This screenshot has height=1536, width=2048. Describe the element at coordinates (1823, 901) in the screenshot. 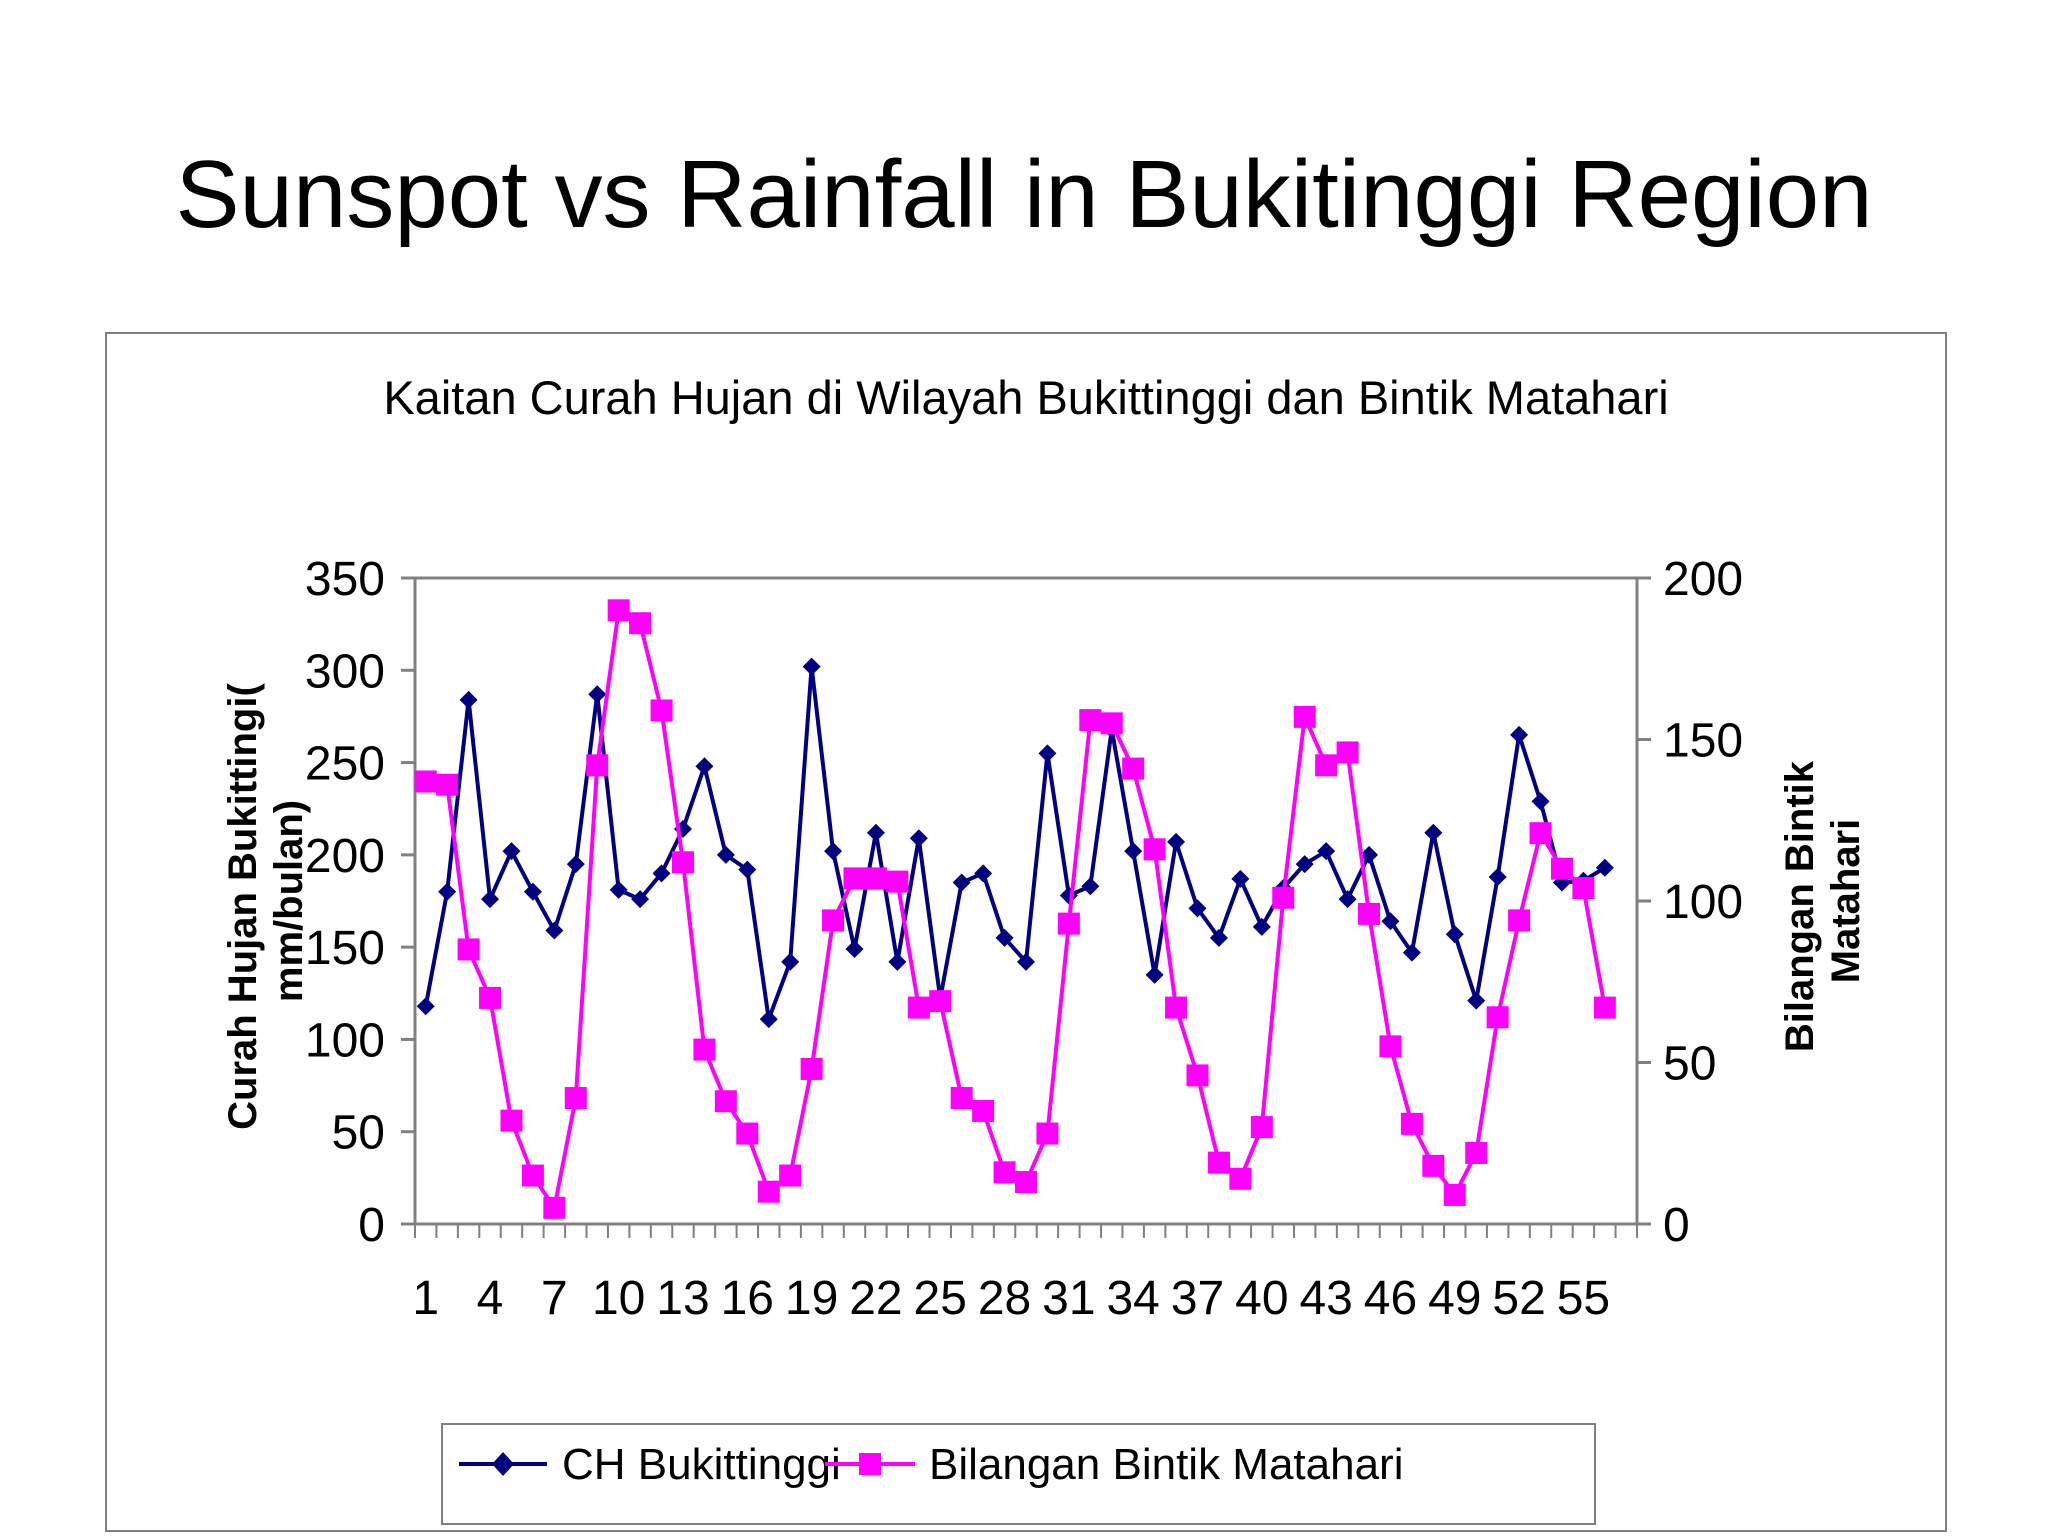

I see `right-axis-title: Bilangan Bintik Matahari` at that location.